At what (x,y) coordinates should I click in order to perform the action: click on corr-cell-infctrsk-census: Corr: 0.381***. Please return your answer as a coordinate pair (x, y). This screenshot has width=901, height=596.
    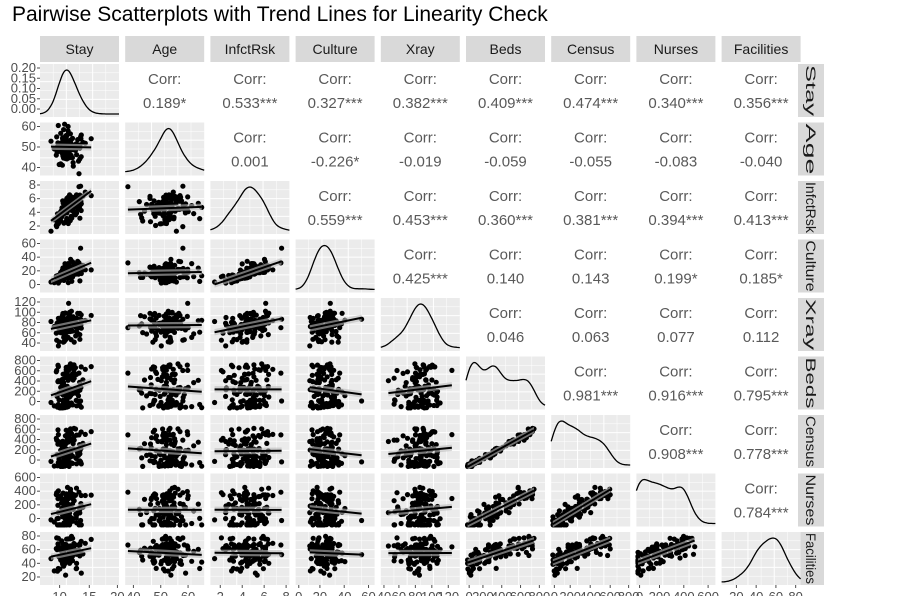
    Looking at the image, I should click on (590, 208).